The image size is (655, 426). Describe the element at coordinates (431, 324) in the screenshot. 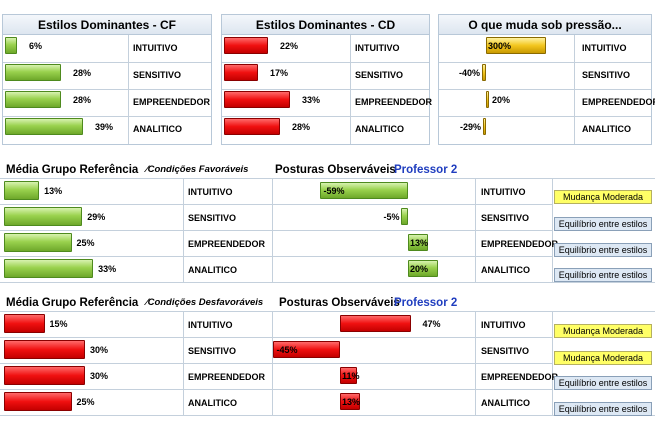

I see `data-label: 47%` at that location.